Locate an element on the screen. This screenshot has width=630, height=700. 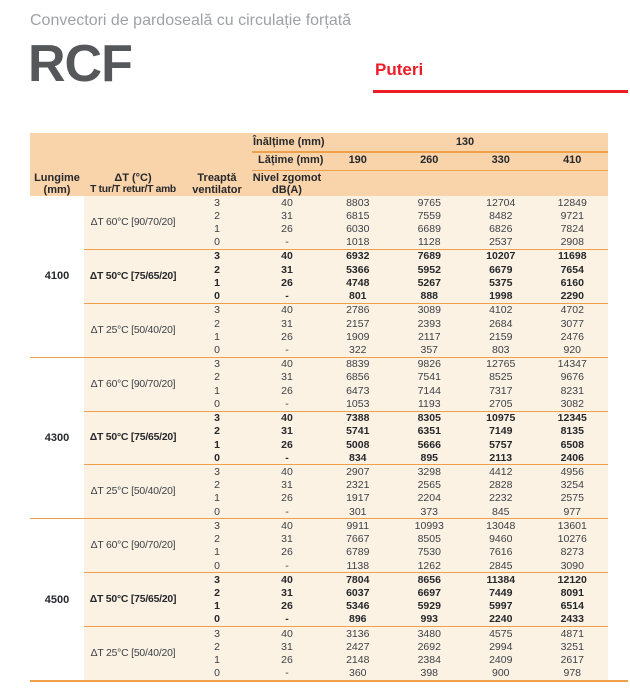
power-value-cell: 6473 is located at coordinates (358, 390).